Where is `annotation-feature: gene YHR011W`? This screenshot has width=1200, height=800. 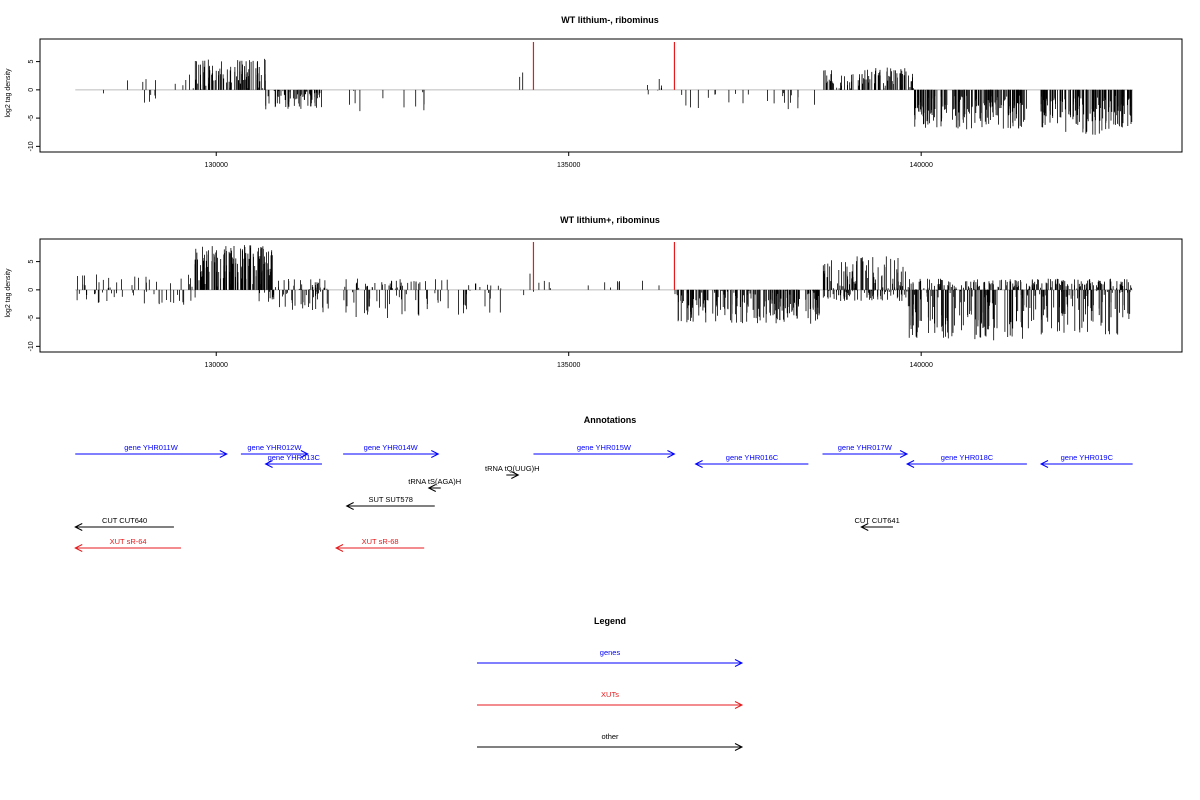
annotation-feature: gene YHR011W is located at coordinates (151, 450).